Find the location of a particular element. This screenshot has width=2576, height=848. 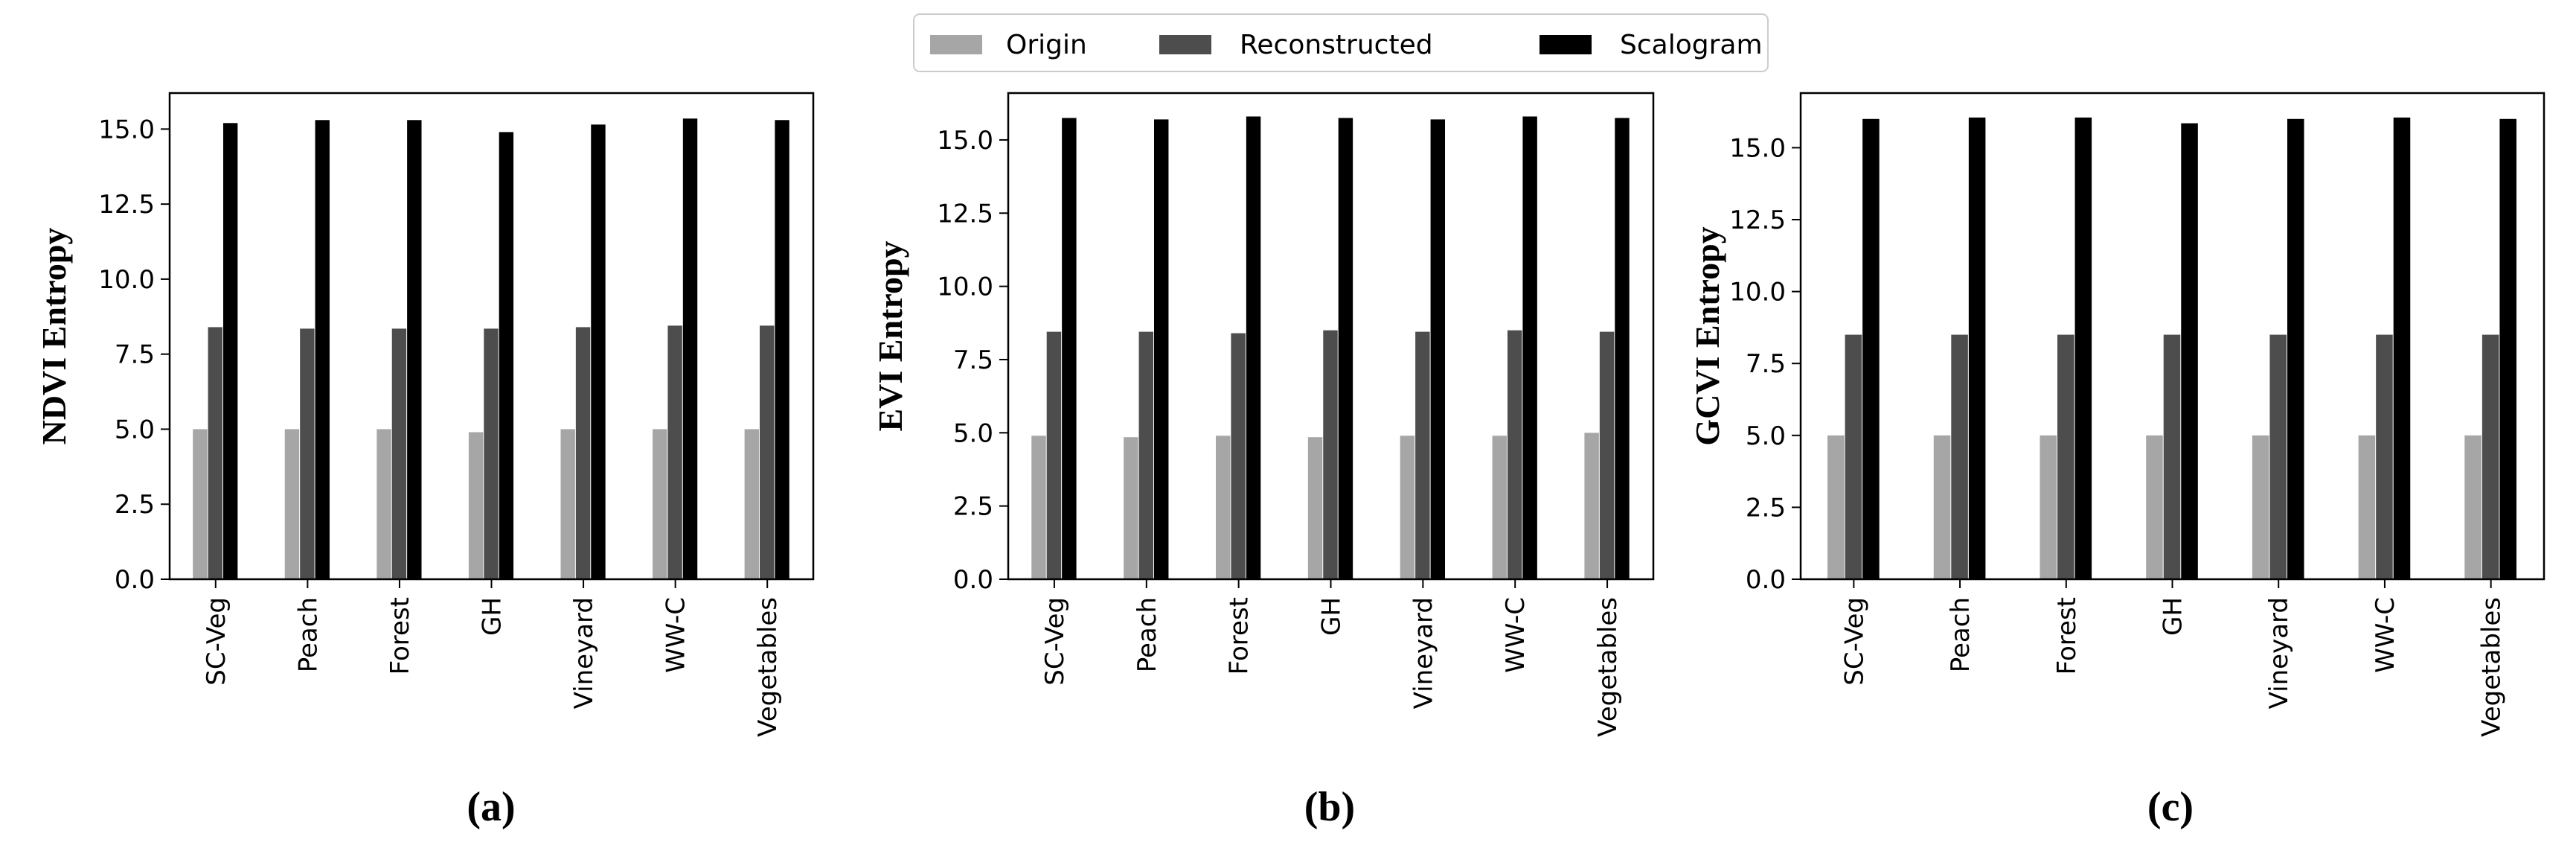

y-tick-label: 12.5 is located at coordinates (127, 205).